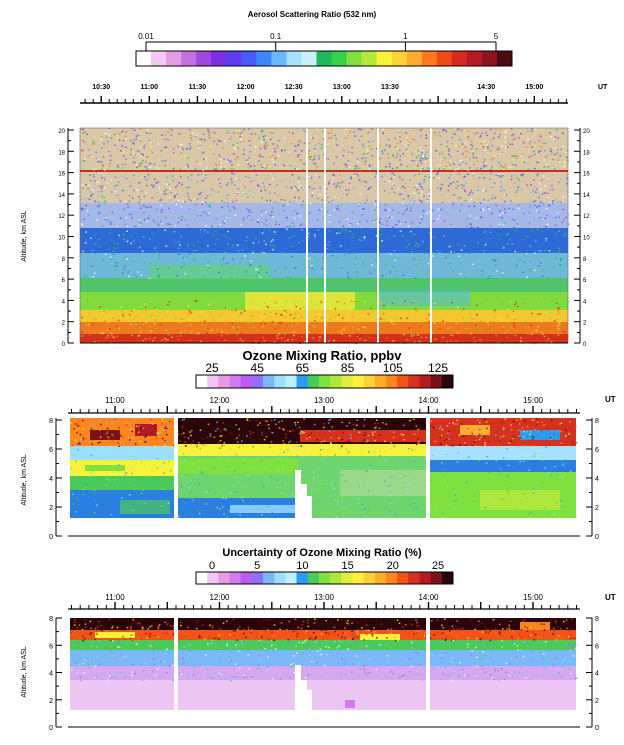 This screenshot has width=624, height=745. Describe the element at coordinates (586, 217) in the screenshot. I see `aerosol-y-tick-label-right: 12` at that location.